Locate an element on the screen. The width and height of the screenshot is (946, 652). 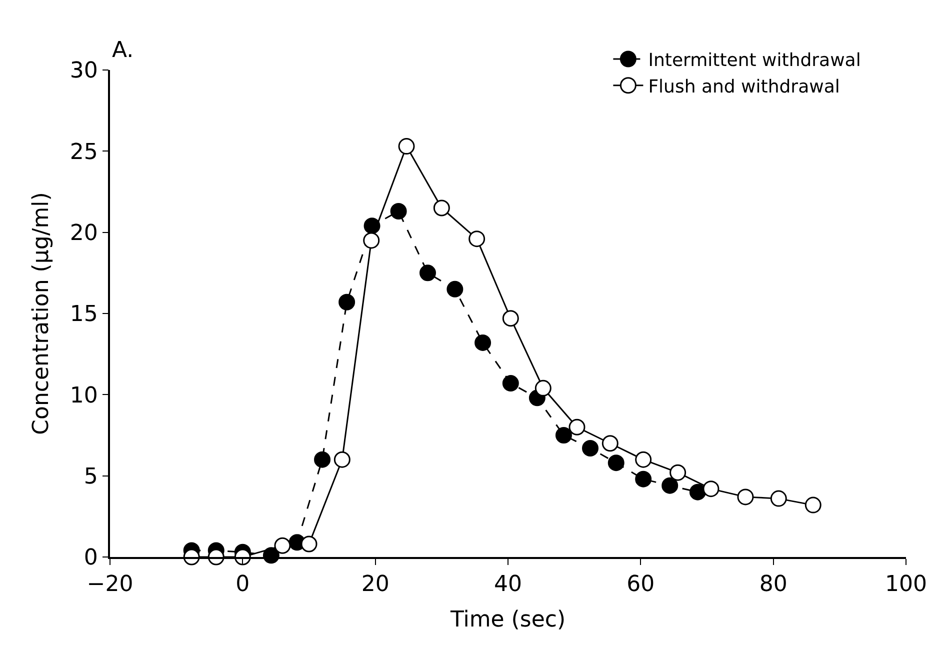
y-tick-label: 30 is located at coordinates (84, 71).